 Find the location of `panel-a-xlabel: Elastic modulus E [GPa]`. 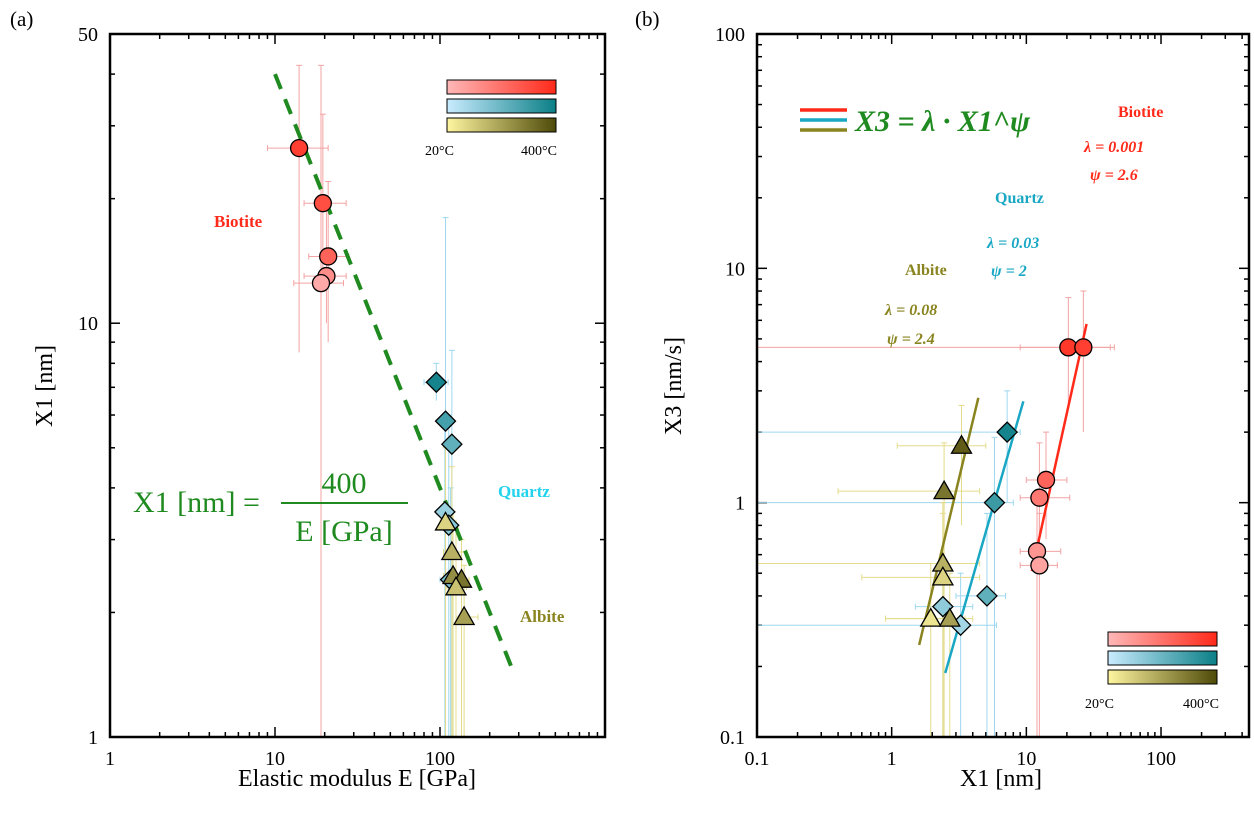

panel-a-xlabel: Elastic modulus E [GPa] is located at coordinates (357, 779).